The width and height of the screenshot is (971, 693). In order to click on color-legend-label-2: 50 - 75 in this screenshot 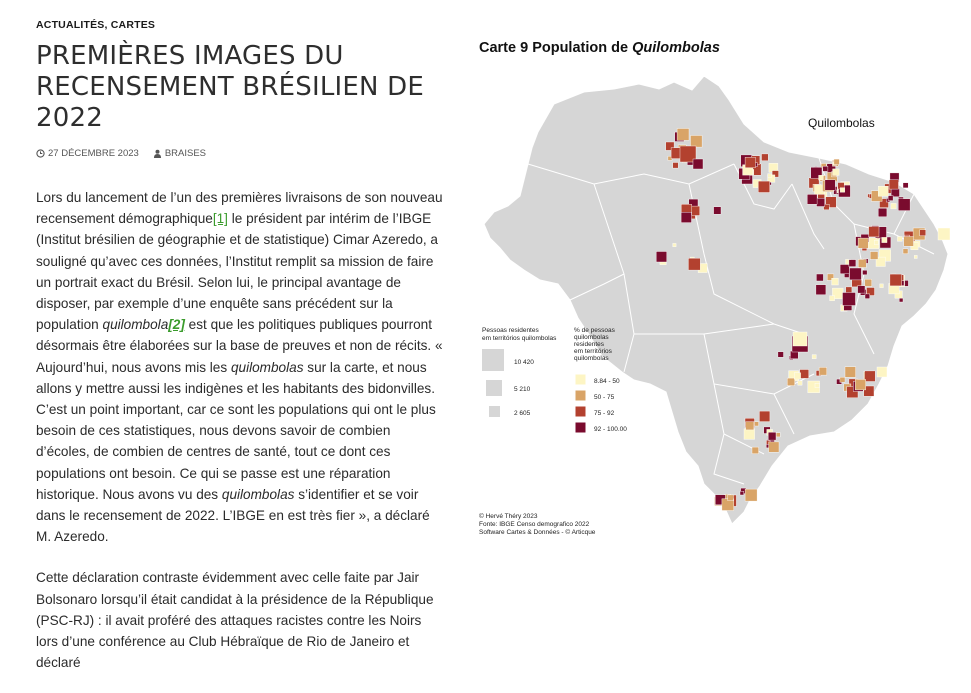, I will do `click(604, 397)`.